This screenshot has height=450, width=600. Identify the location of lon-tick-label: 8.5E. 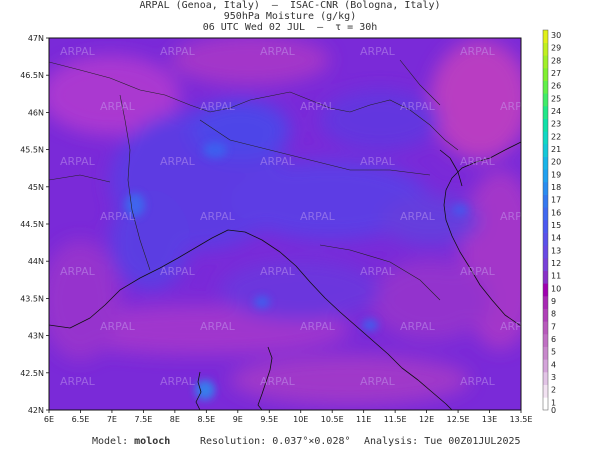
(206, 419).